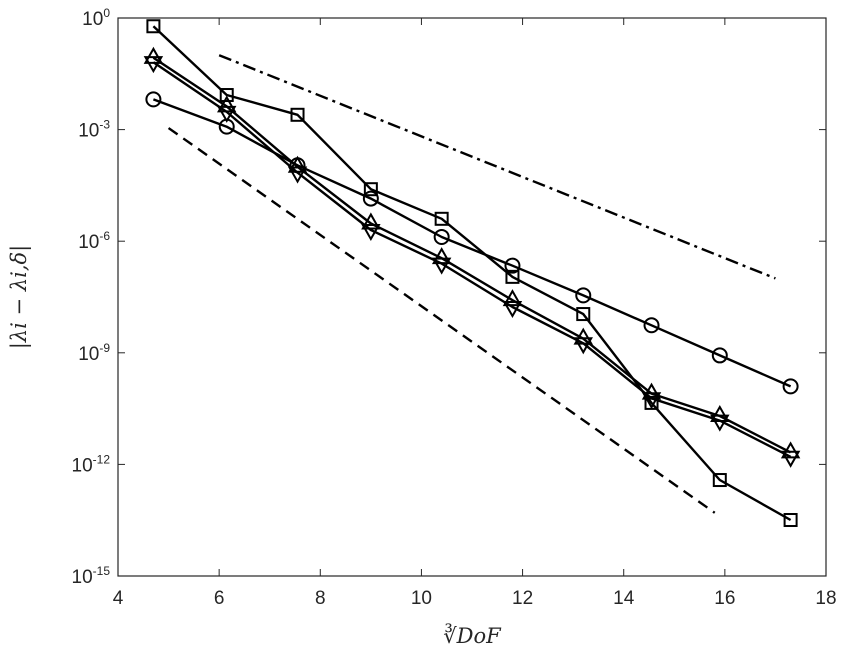 The width and height of the screenshot is (845, 651). I want to click on y-tick-exponent: -9, so click(104, 348).